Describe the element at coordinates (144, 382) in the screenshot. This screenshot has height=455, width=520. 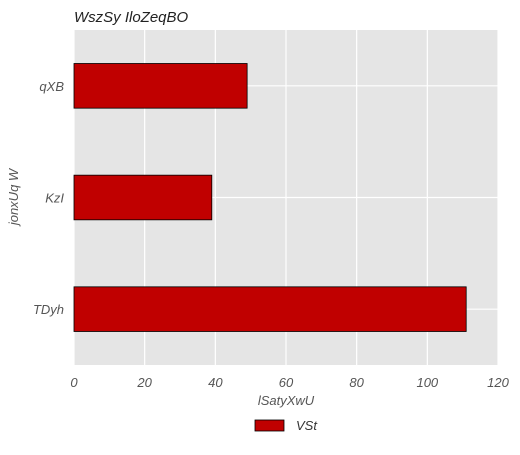
I see `x-tick-label: 20` at that location.